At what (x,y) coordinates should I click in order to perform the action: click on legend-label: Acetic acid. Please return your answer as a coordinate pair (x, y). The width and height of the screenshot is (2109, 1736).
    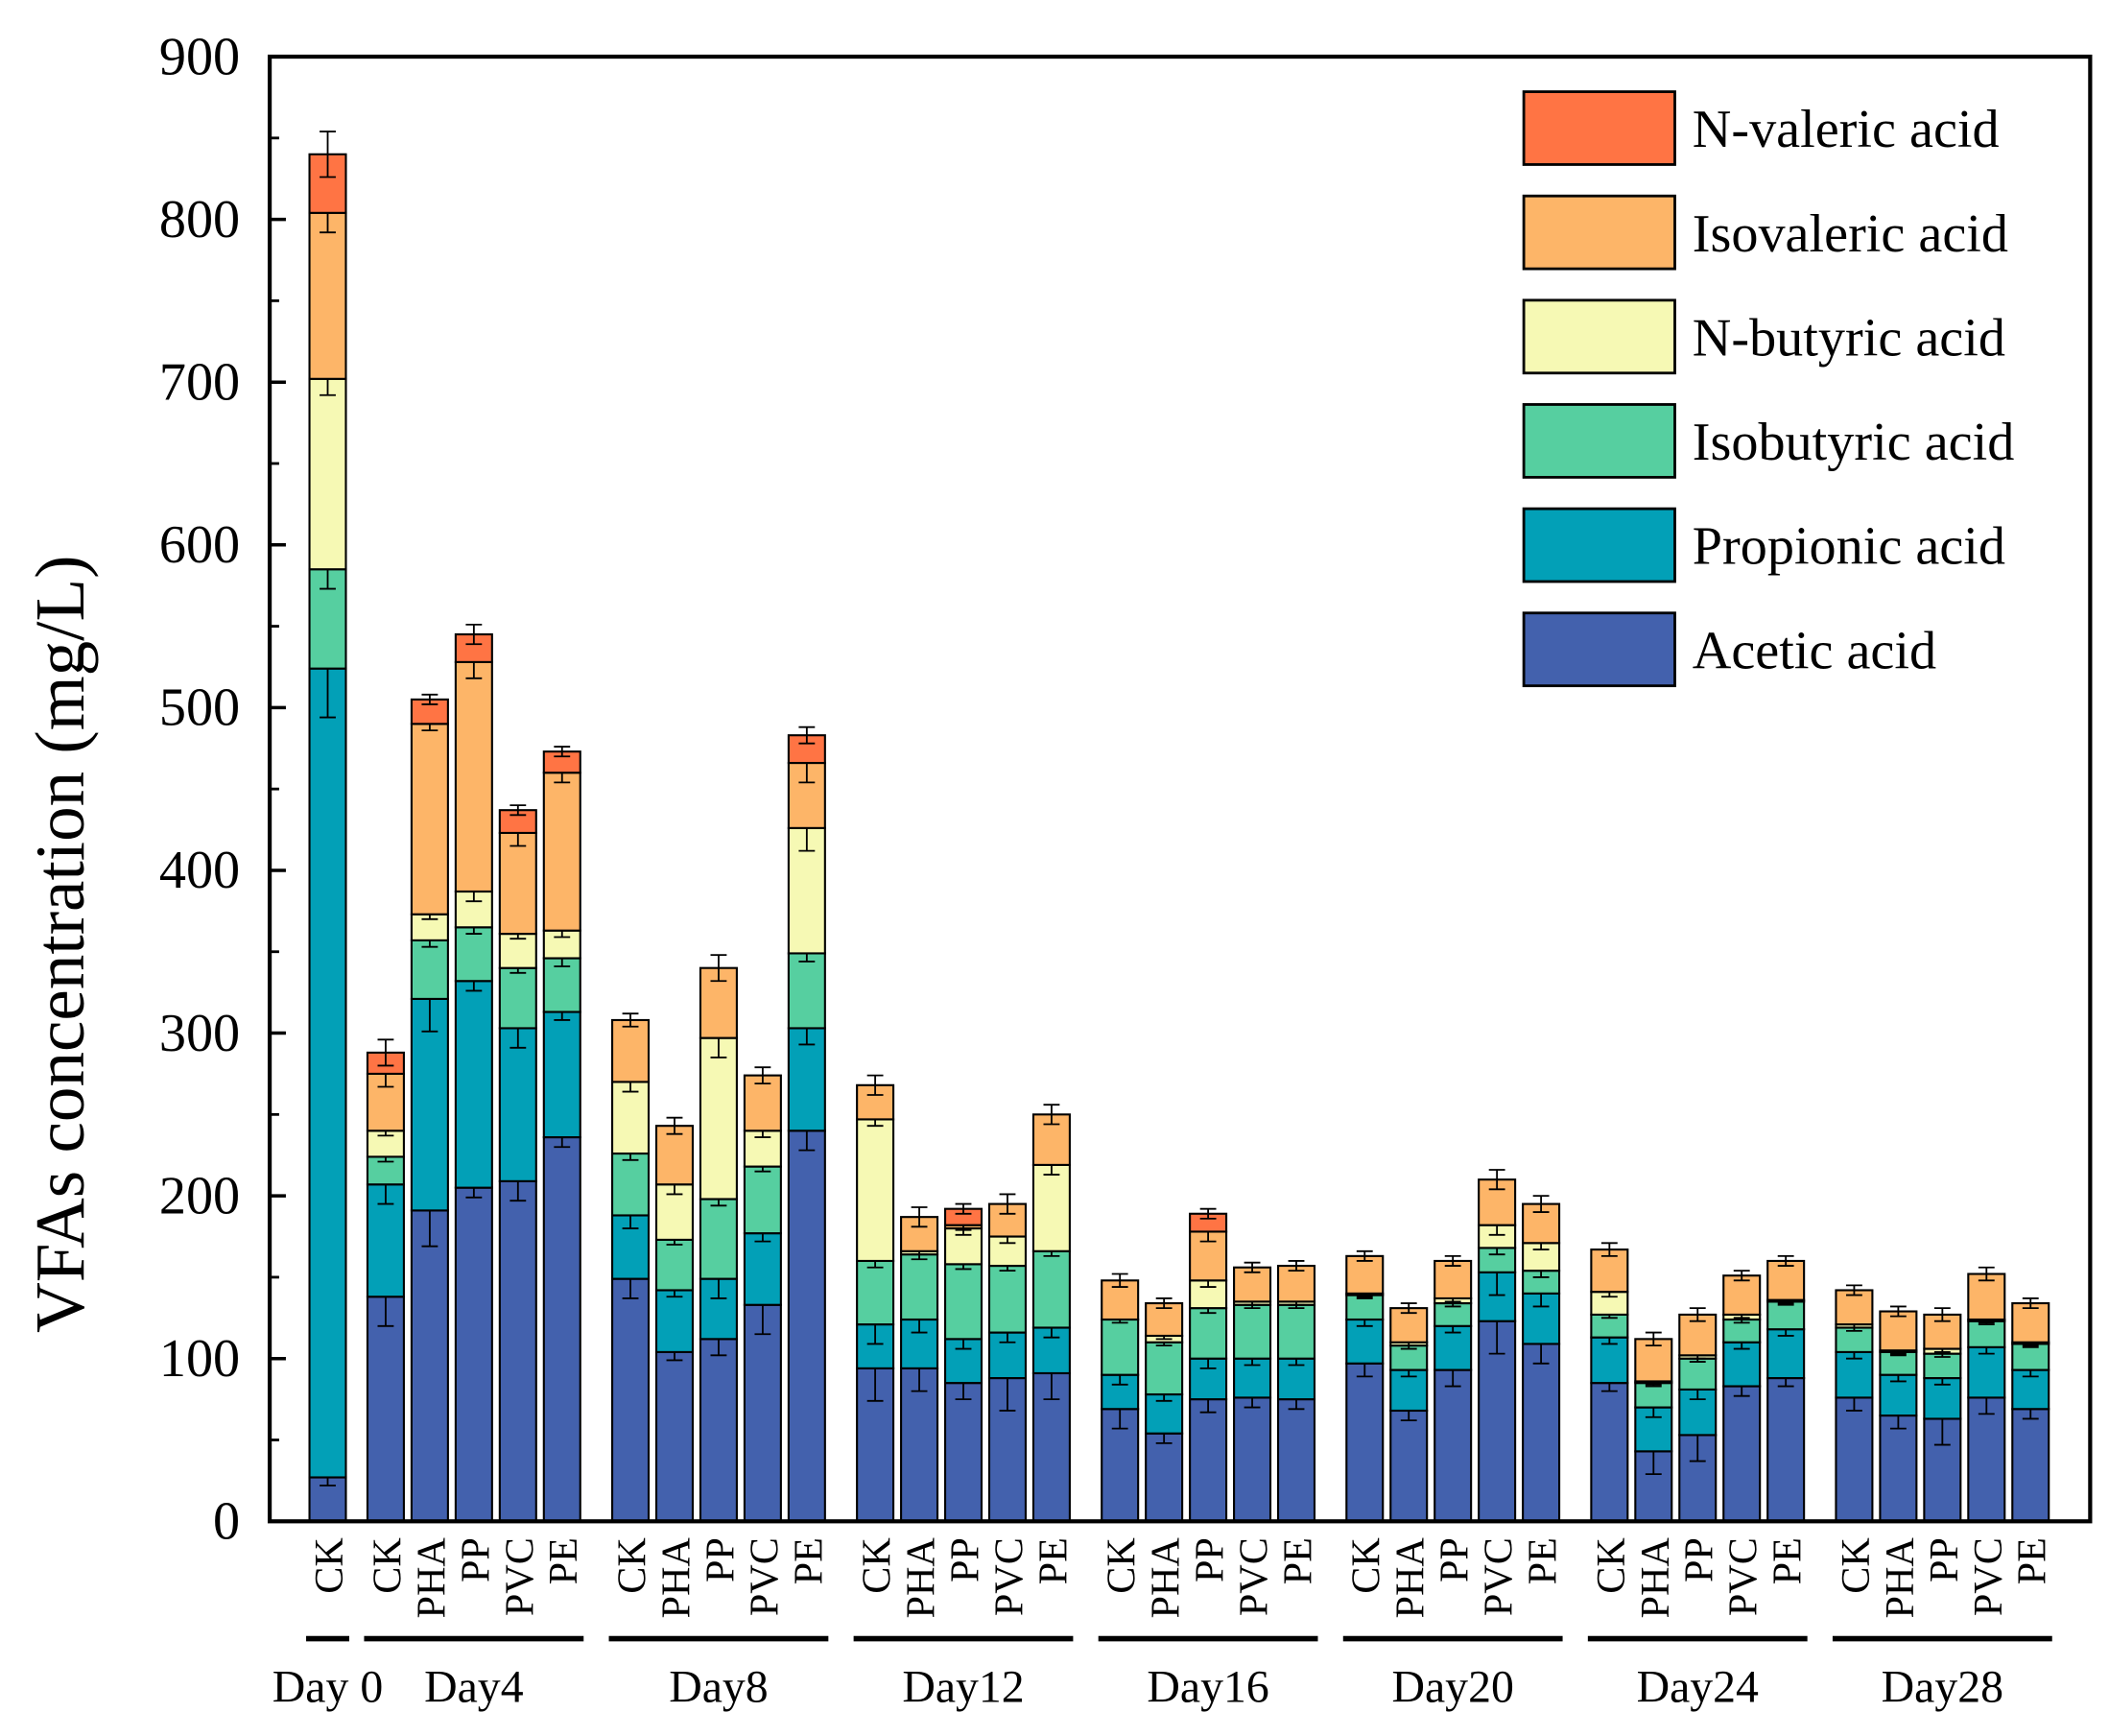
    Looking at the image, I should click on (1814, 650).